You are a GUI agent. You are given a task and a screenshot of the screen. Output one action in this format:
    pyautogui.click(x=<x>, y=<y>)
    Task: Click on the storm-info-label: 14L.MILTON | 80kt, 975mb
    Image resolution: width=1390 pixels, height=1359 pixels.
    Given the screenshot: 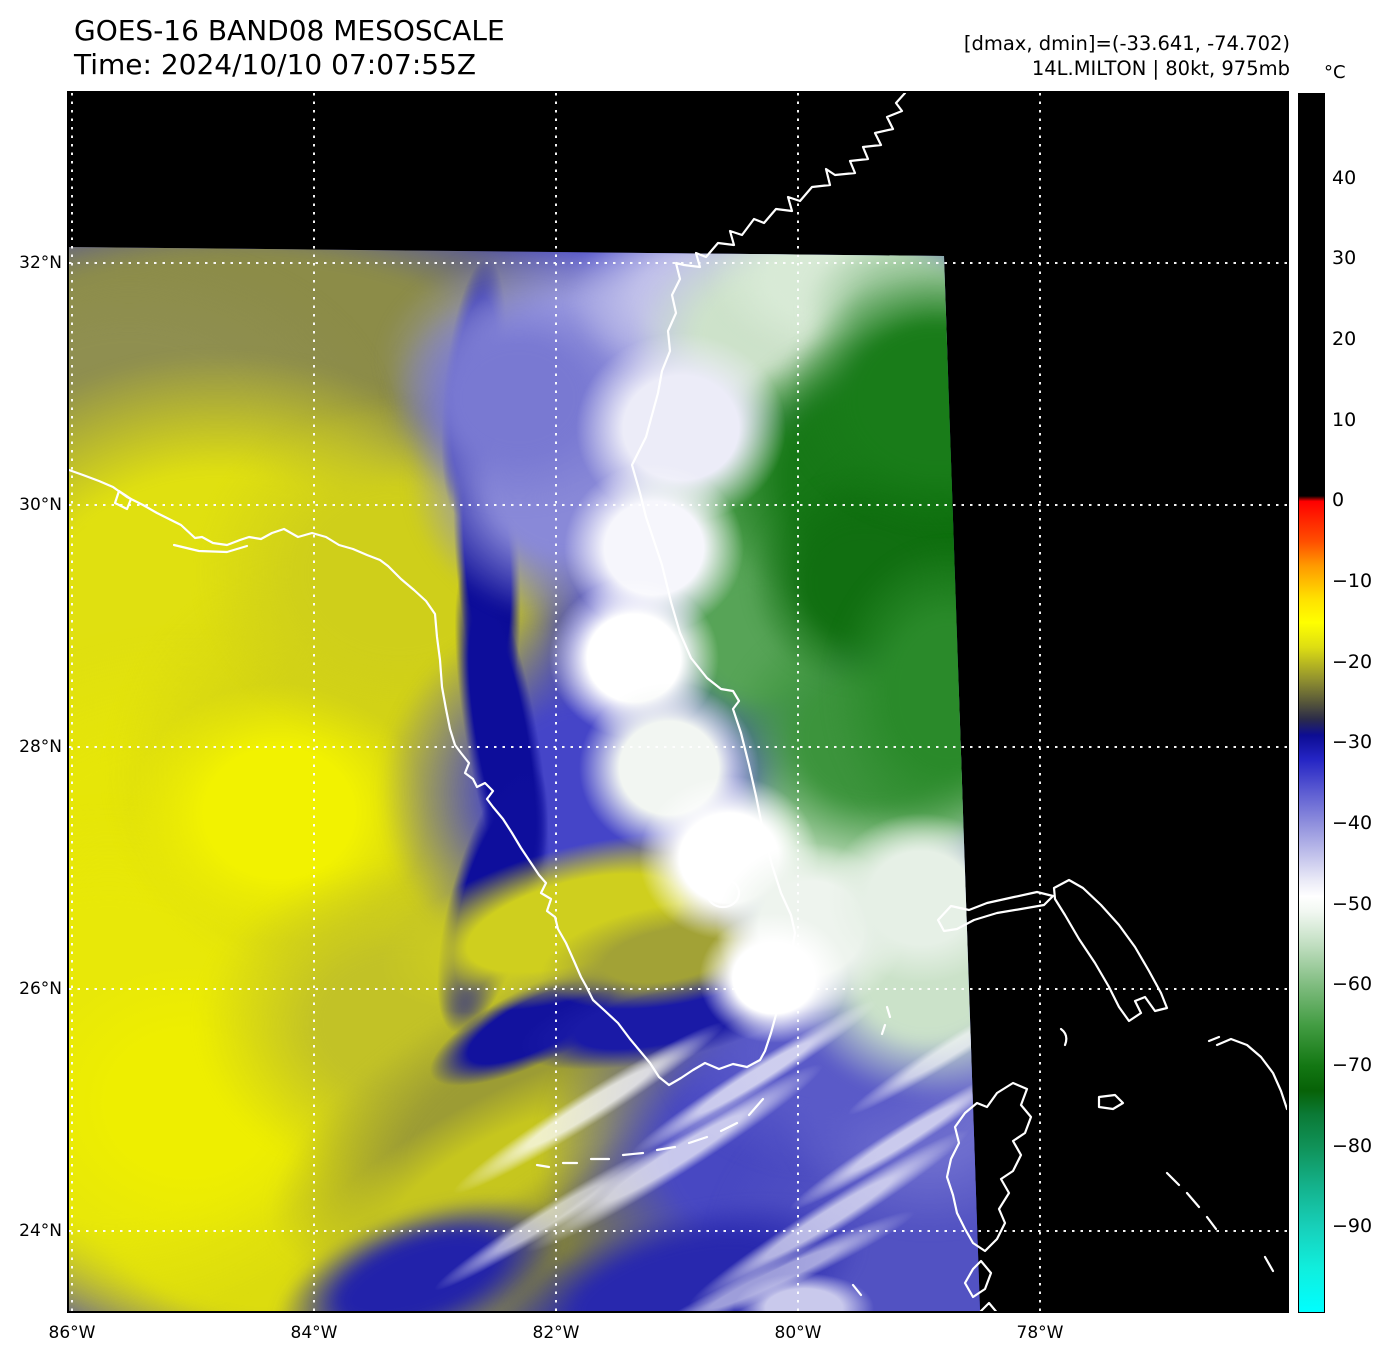 What is the action you would take?
    pyautogui.click(x=1160, y=68)
    